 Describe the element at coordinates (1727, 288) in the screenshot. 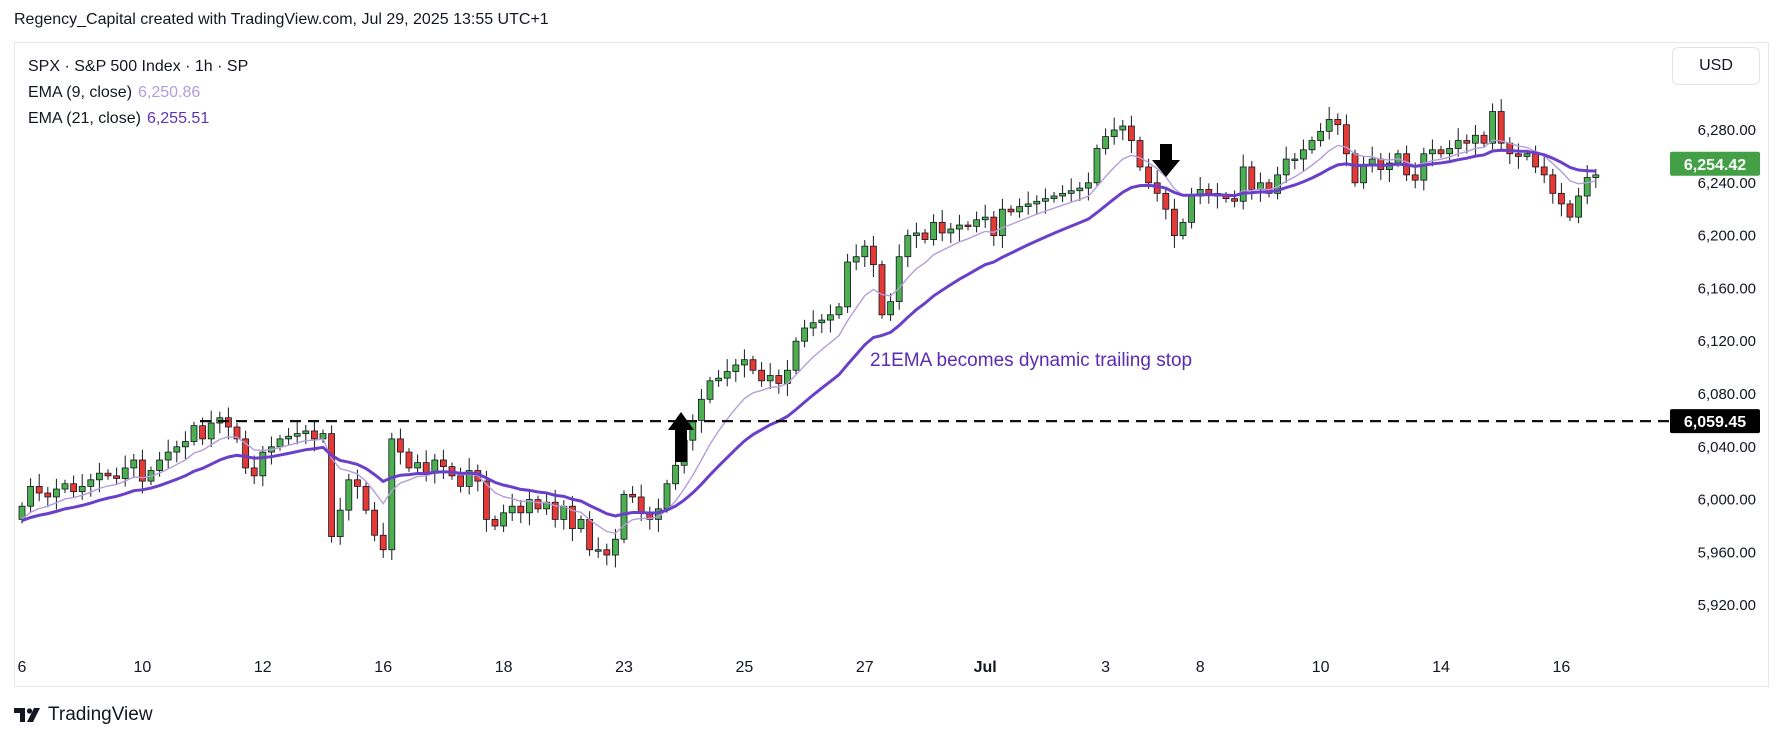

I see `y-tick-label: 6,160.00` at that location.